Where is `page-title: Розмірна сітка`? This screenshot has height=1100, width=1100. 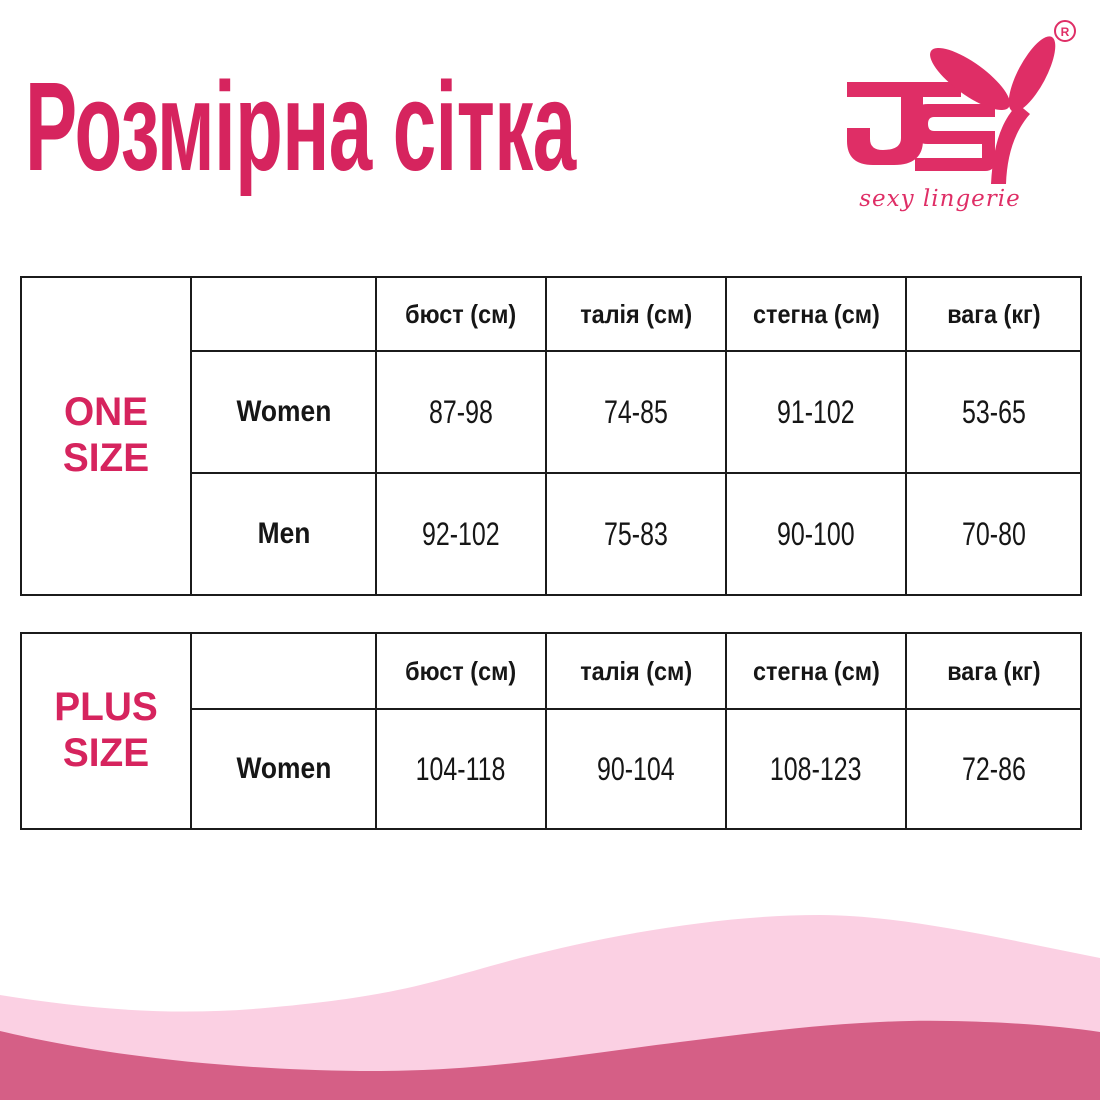 page-title: Розмірна сітка is located at coordinates (300, 126).